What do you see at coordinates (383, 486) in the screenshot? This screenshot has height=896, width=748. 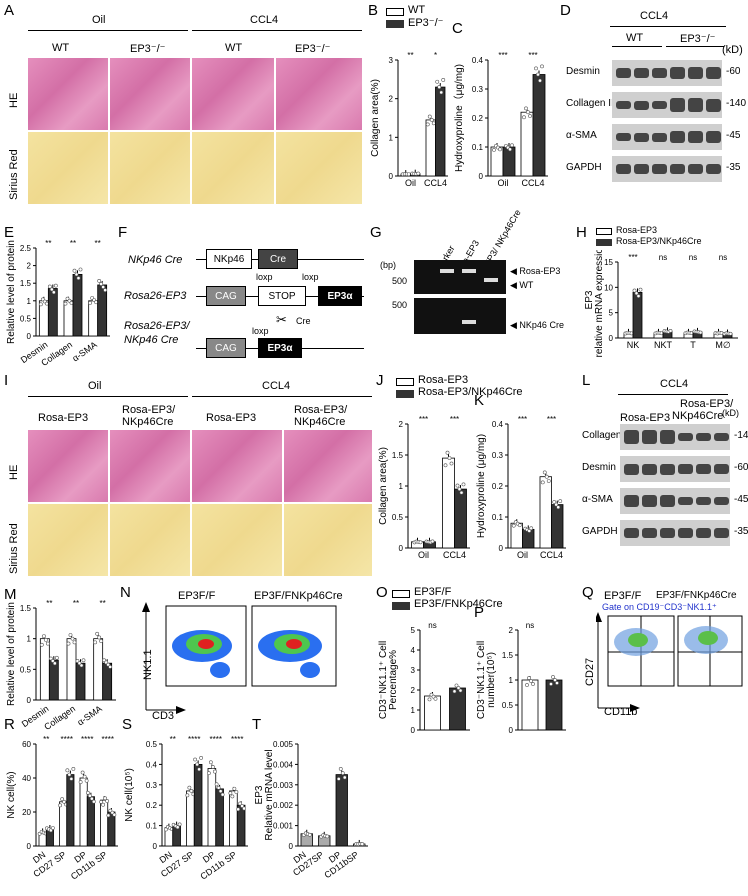 I see `y-axis-label: Collagen area(%)` at bounding box center [383, 486].